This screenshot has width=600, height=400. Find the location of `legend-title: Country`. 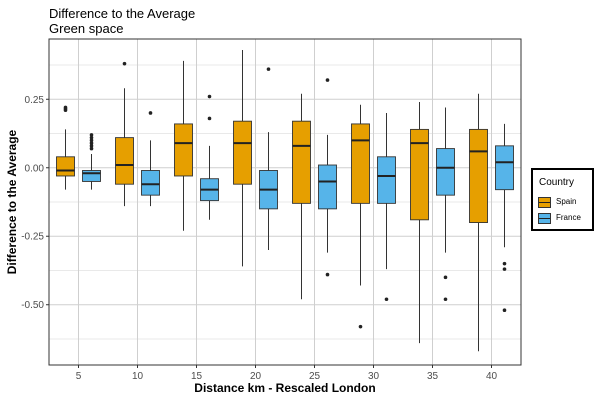

legend-title: Country is located at coordinates (557, 182).